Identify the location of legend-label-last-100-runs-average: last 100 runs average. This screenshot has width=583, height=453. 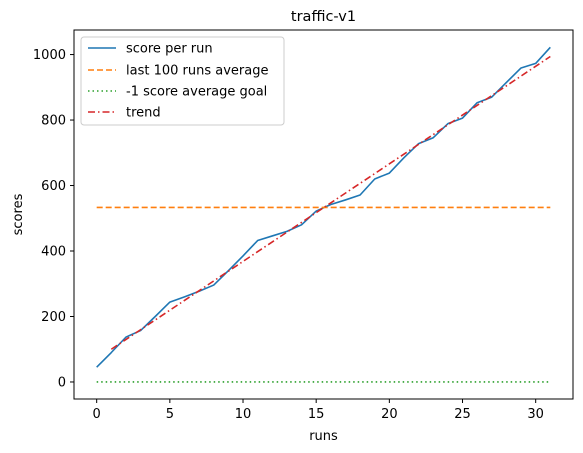
(197, 71).